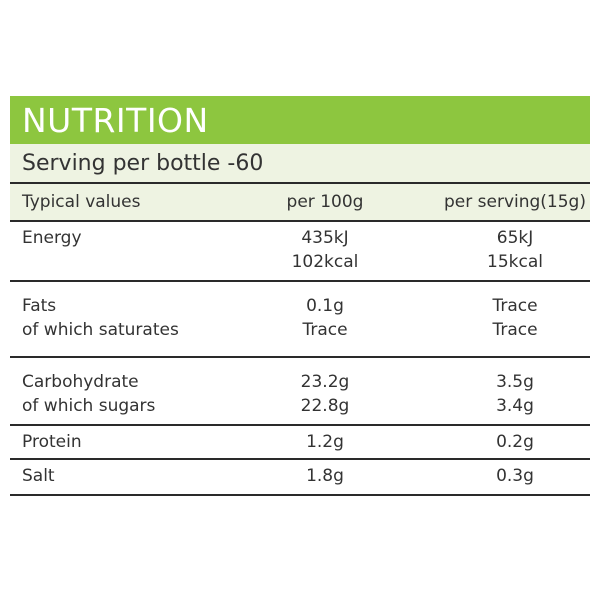  Describe the element at coordinates (110, 479) in the screenshot. I see `nutrient-name-cell: Salt` at that location.